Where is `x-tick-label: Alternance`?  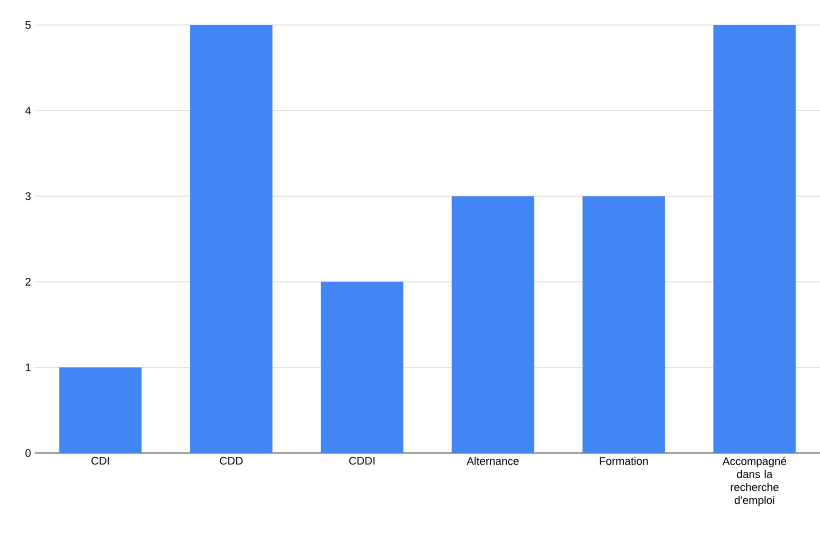
x-tick-label: Alternance is located at coordinates (492, 460).